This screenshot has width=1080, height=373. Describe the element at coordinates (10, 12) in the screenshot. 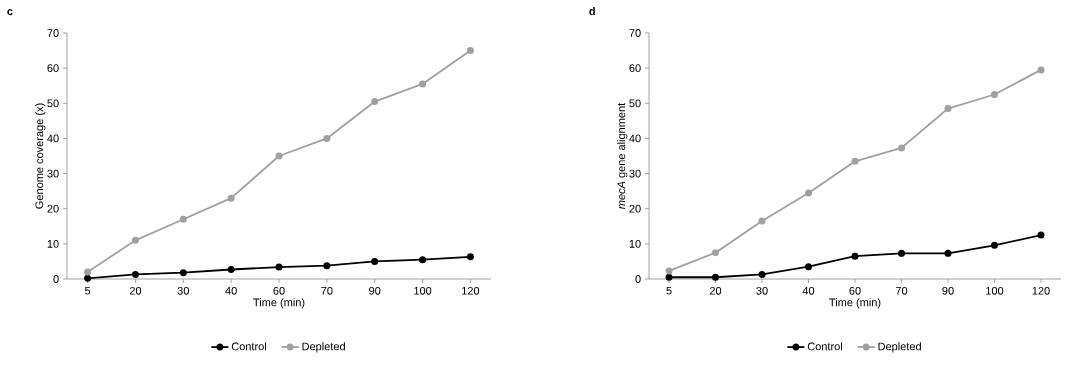

I see `chart-title: c` at that location.